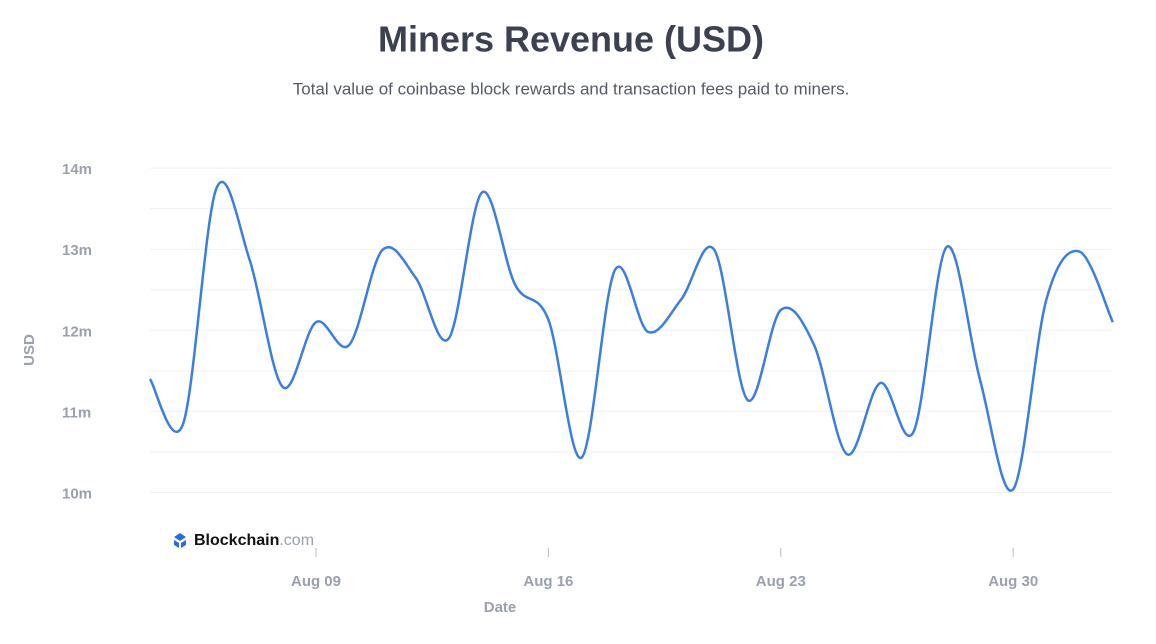 The image size is (1156, 644). I want to click on y-tick-label: 12m, so click(77, 331).